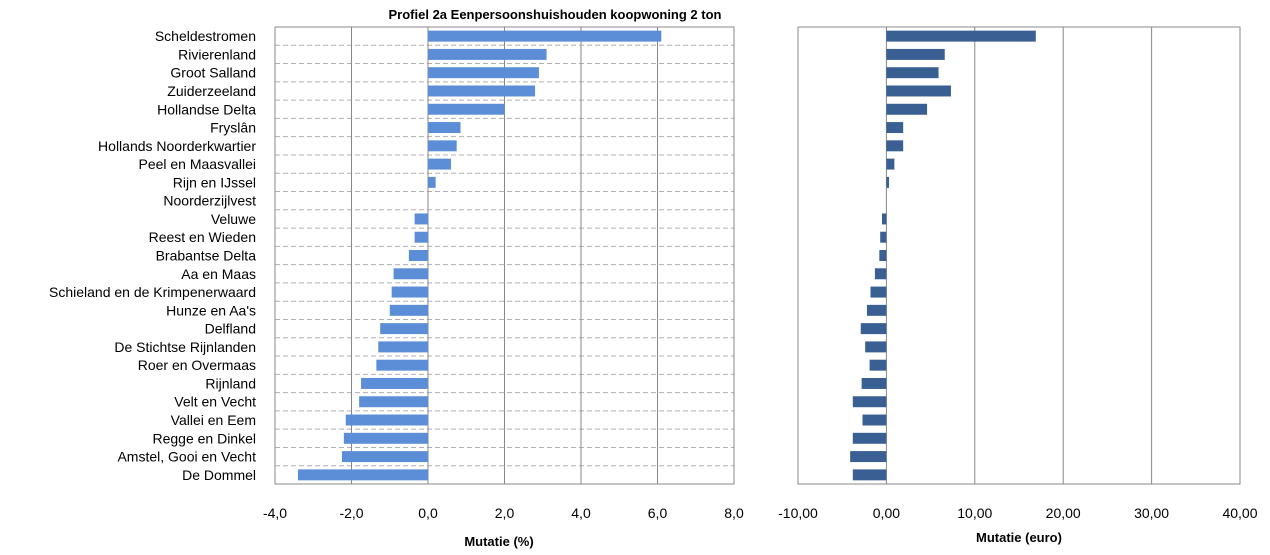 This screenshot has height=555, width=1270. Describe the element at coordinates (211, 310) in the screenshot. I see `category-label: Hunze en Aa's` at that location.